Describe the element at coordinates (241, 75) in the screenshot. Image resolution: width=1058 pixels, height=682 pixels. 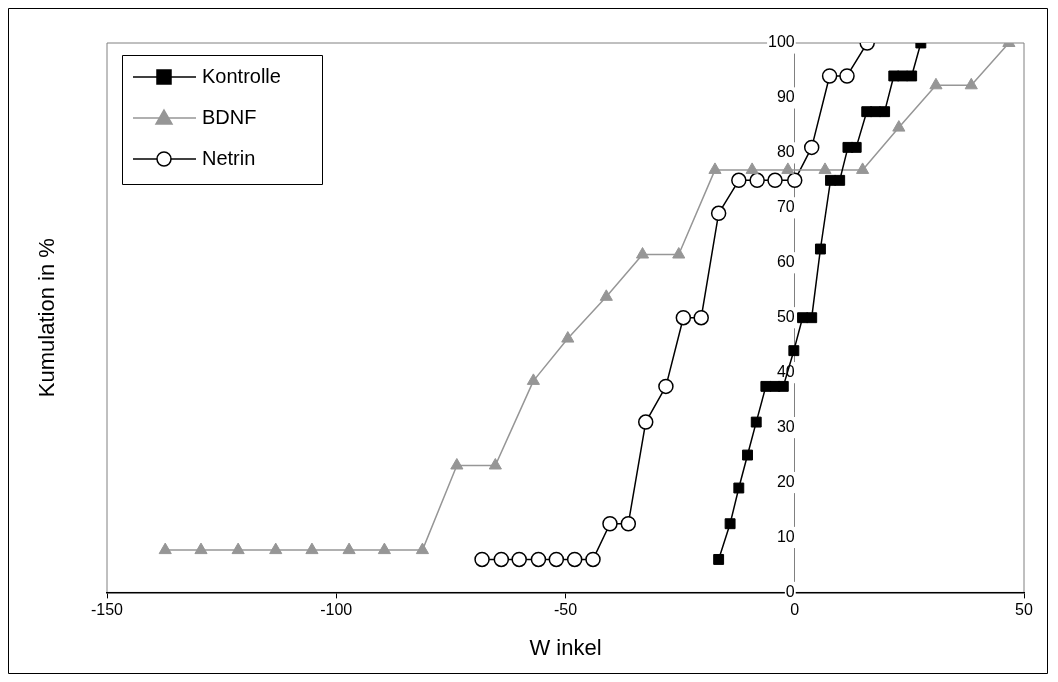
I see `legend-label: Kontrolle` at that location.